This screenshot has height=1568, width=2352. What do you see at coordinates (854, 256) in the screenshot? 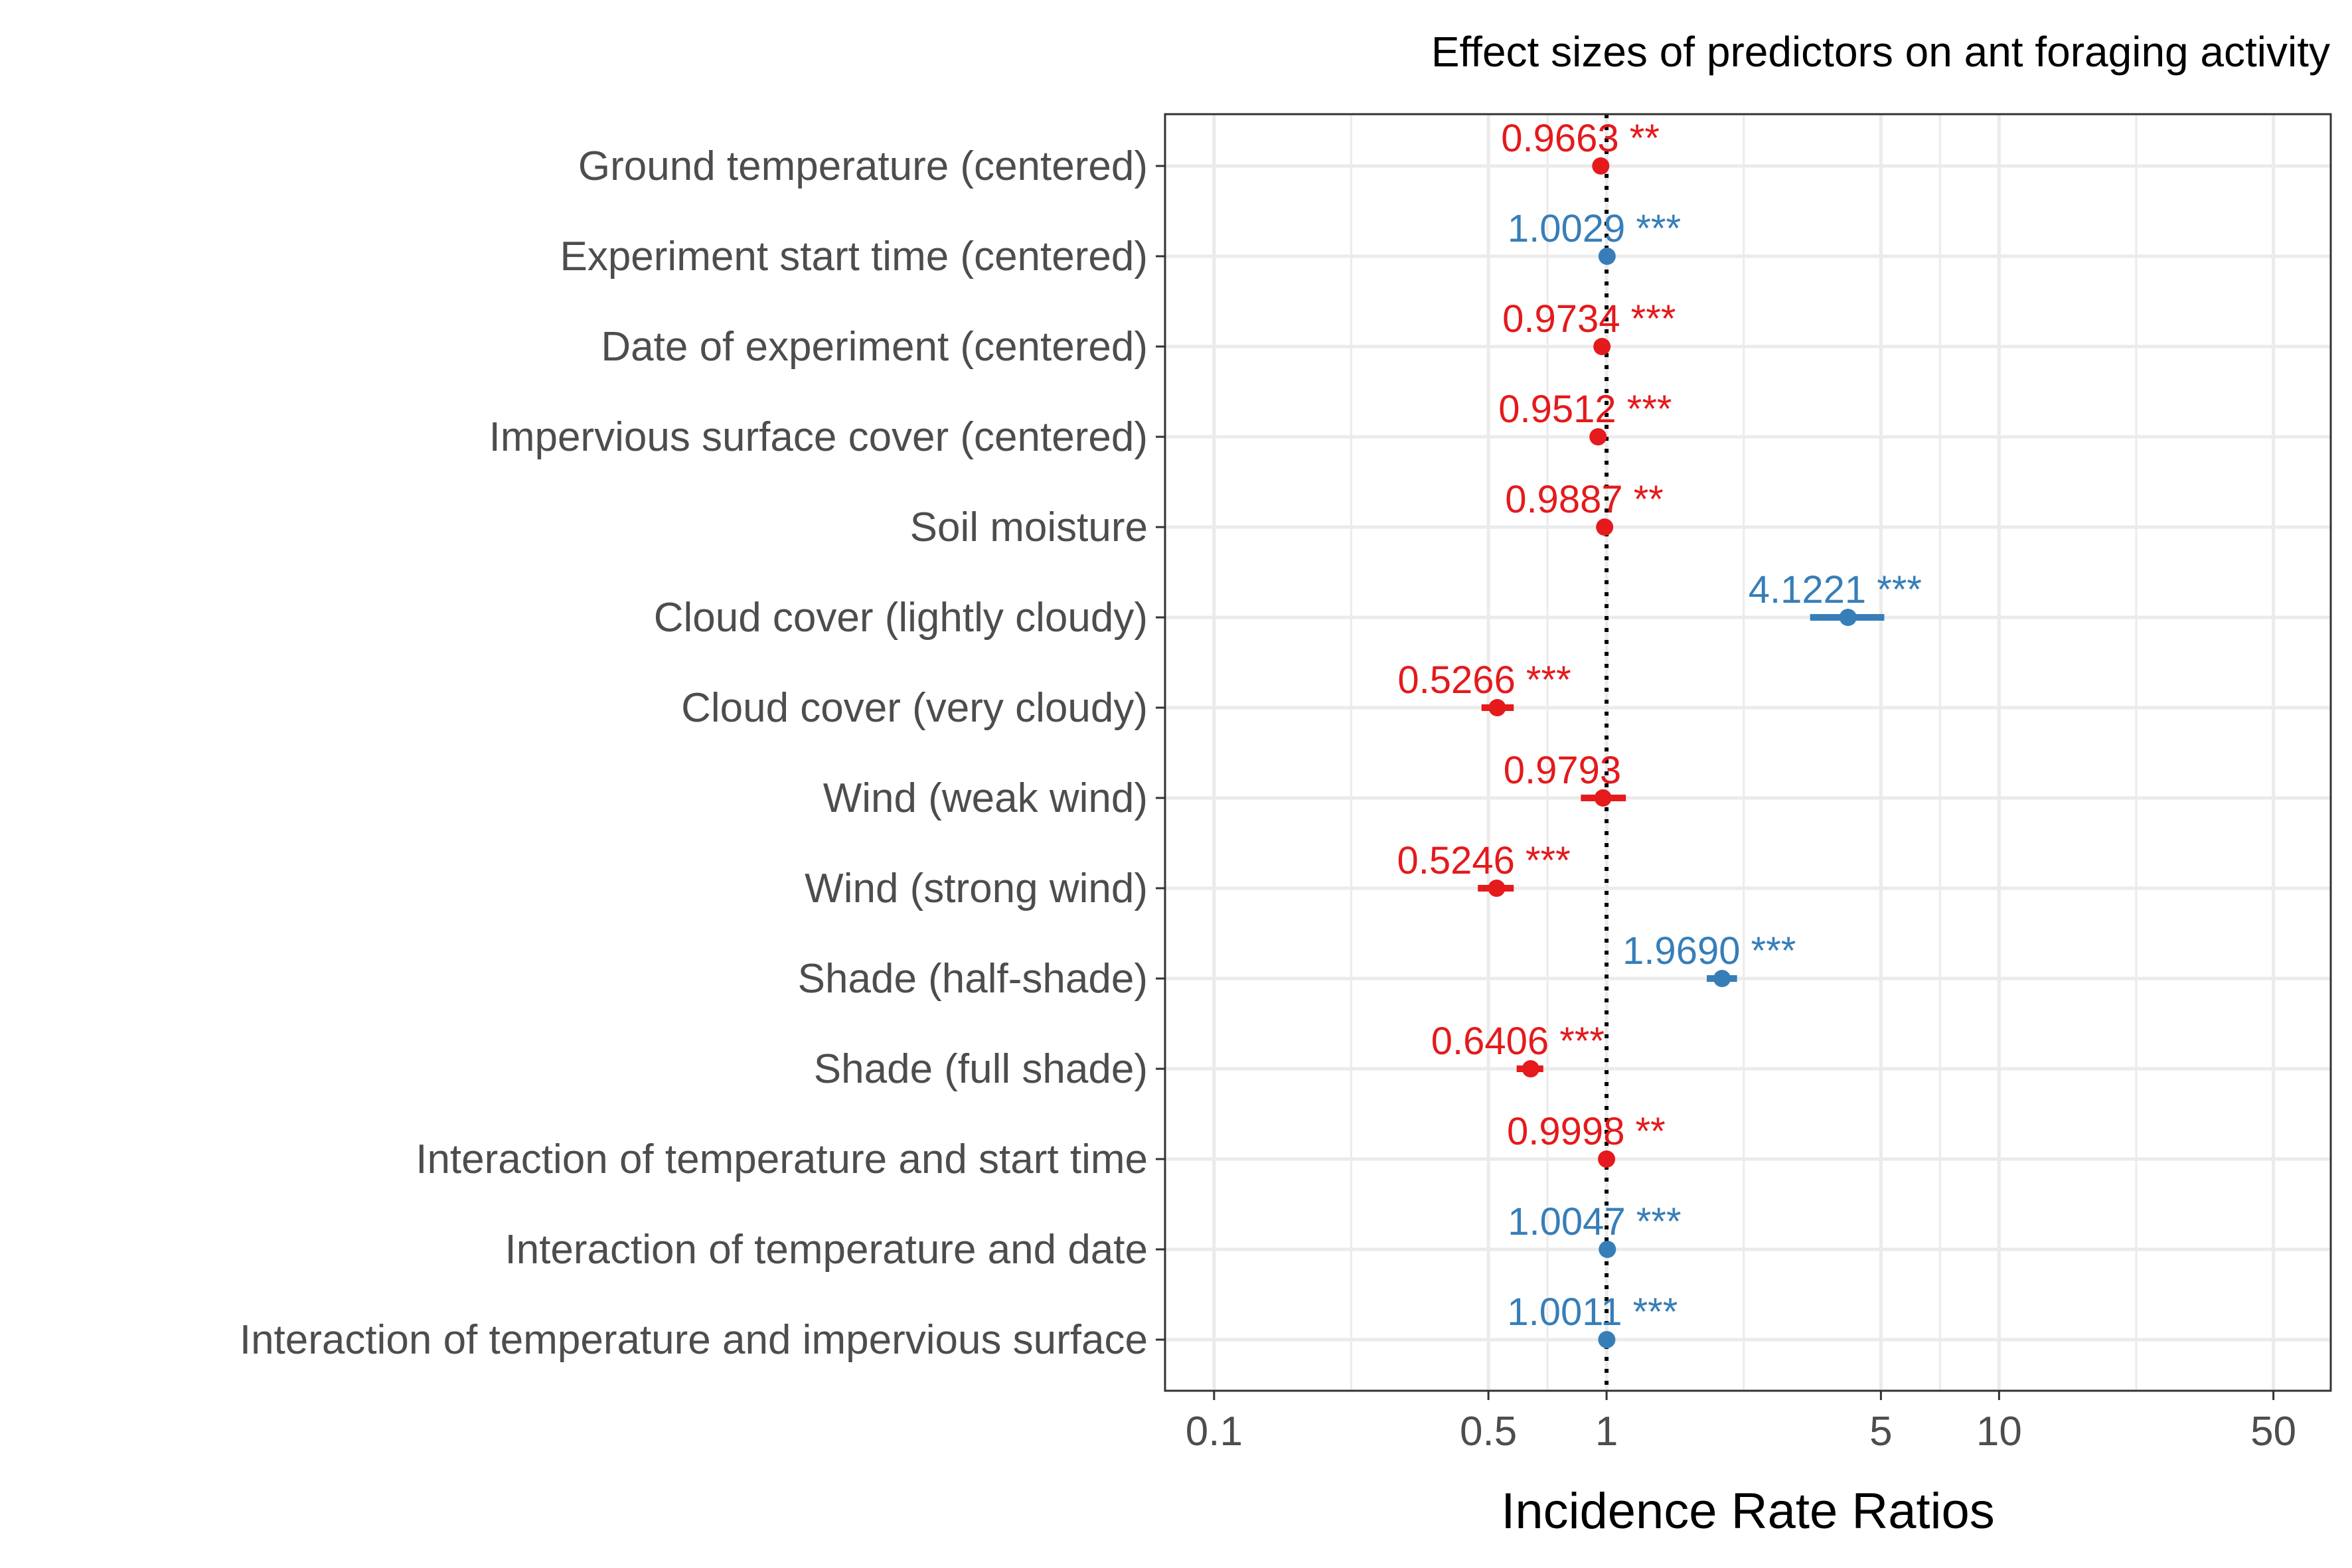
I see `y-category-label: Experiment start time (centered)` at bounding box center [854, 256].